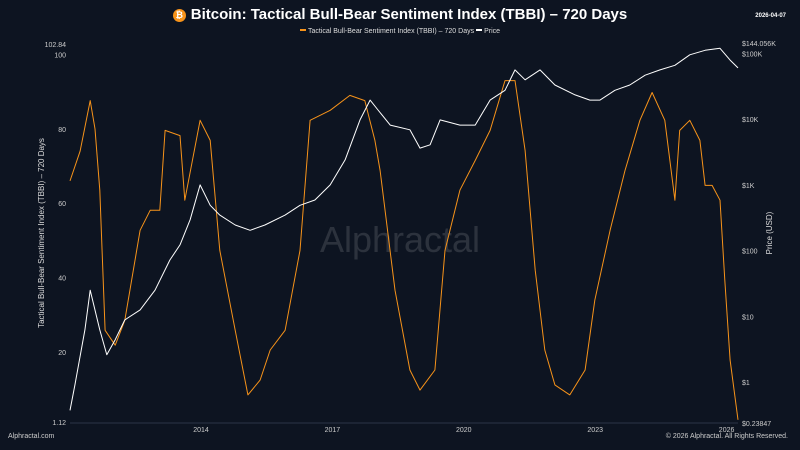 This screenshot has width=800, height=450. I want to click on y-right-tick-label: $144.056K, so click(759, 44).